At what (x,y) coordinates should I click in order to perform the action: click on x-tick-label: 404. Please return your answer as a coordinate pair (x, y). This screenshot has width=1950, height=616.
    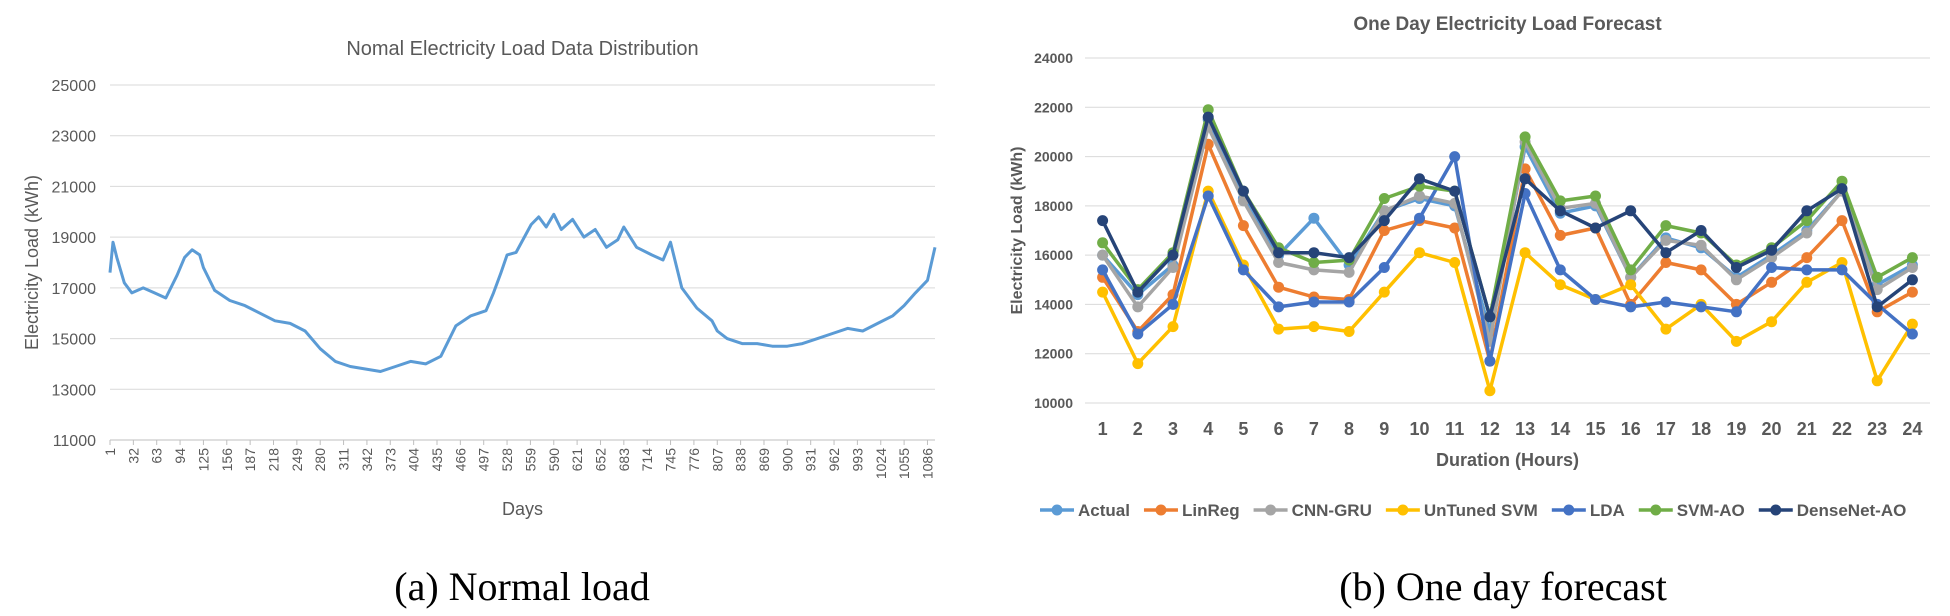
    Looking at the image, I should click on (414, 460).